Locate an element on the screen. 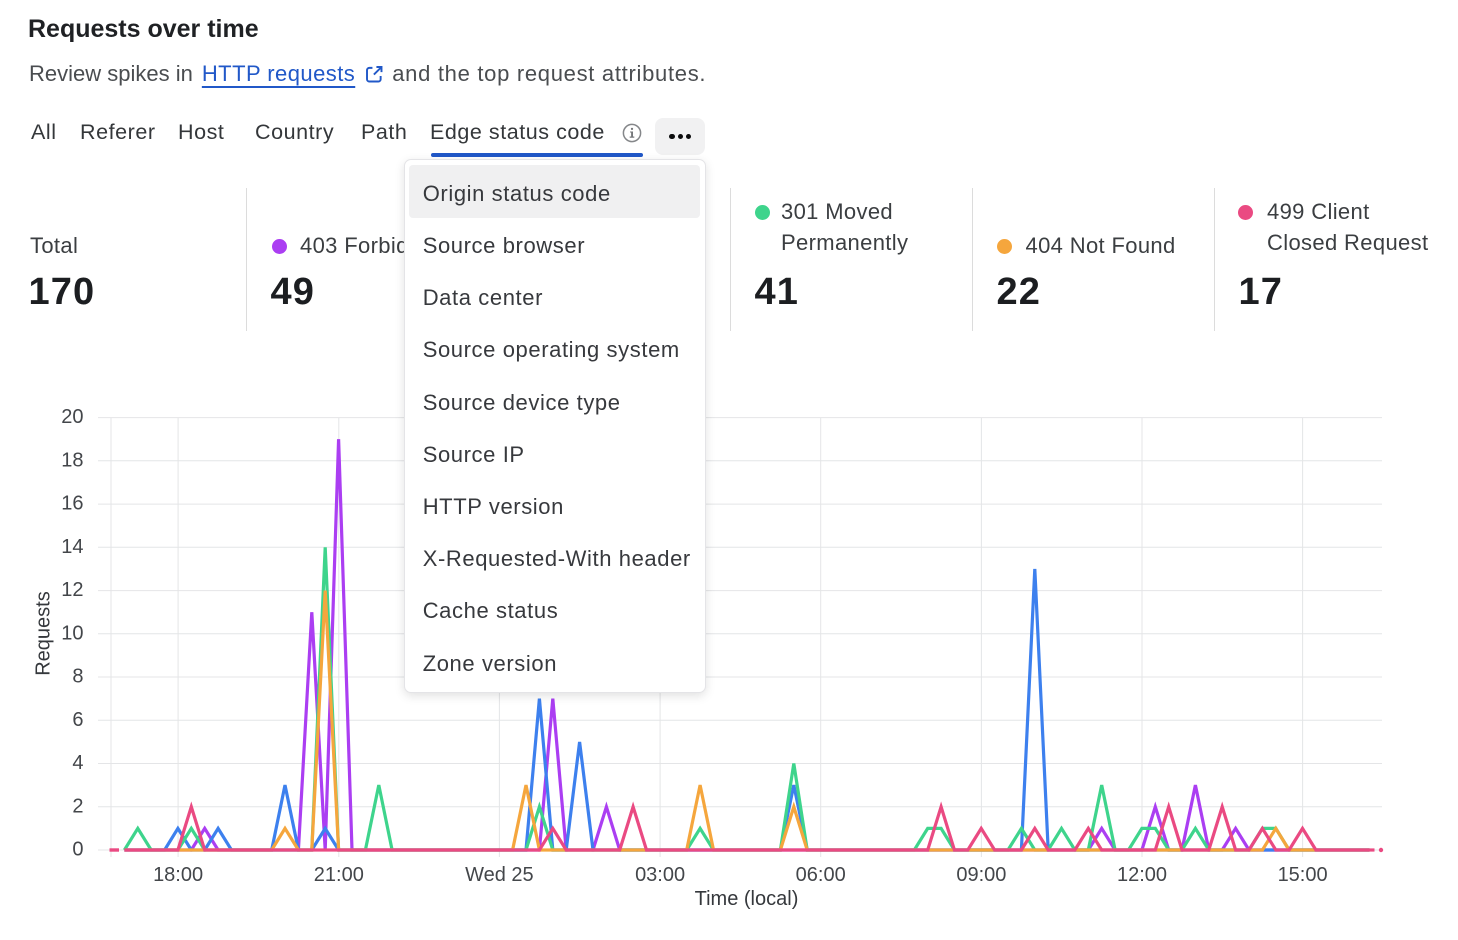 The height and width of the screenshot is (940, 1458). svg-text: 14 is located at coordinates (72, 547).